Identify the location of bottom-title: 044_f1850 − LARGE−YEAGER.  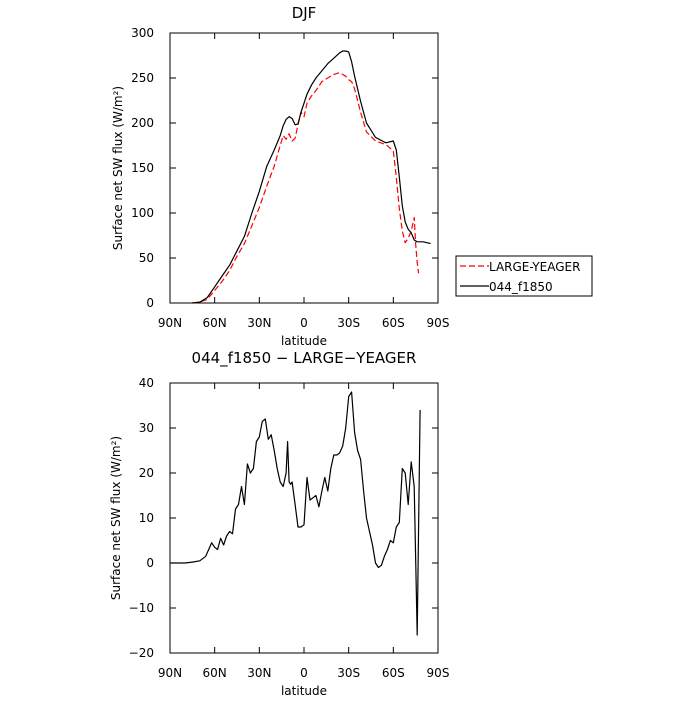
(304, 358).